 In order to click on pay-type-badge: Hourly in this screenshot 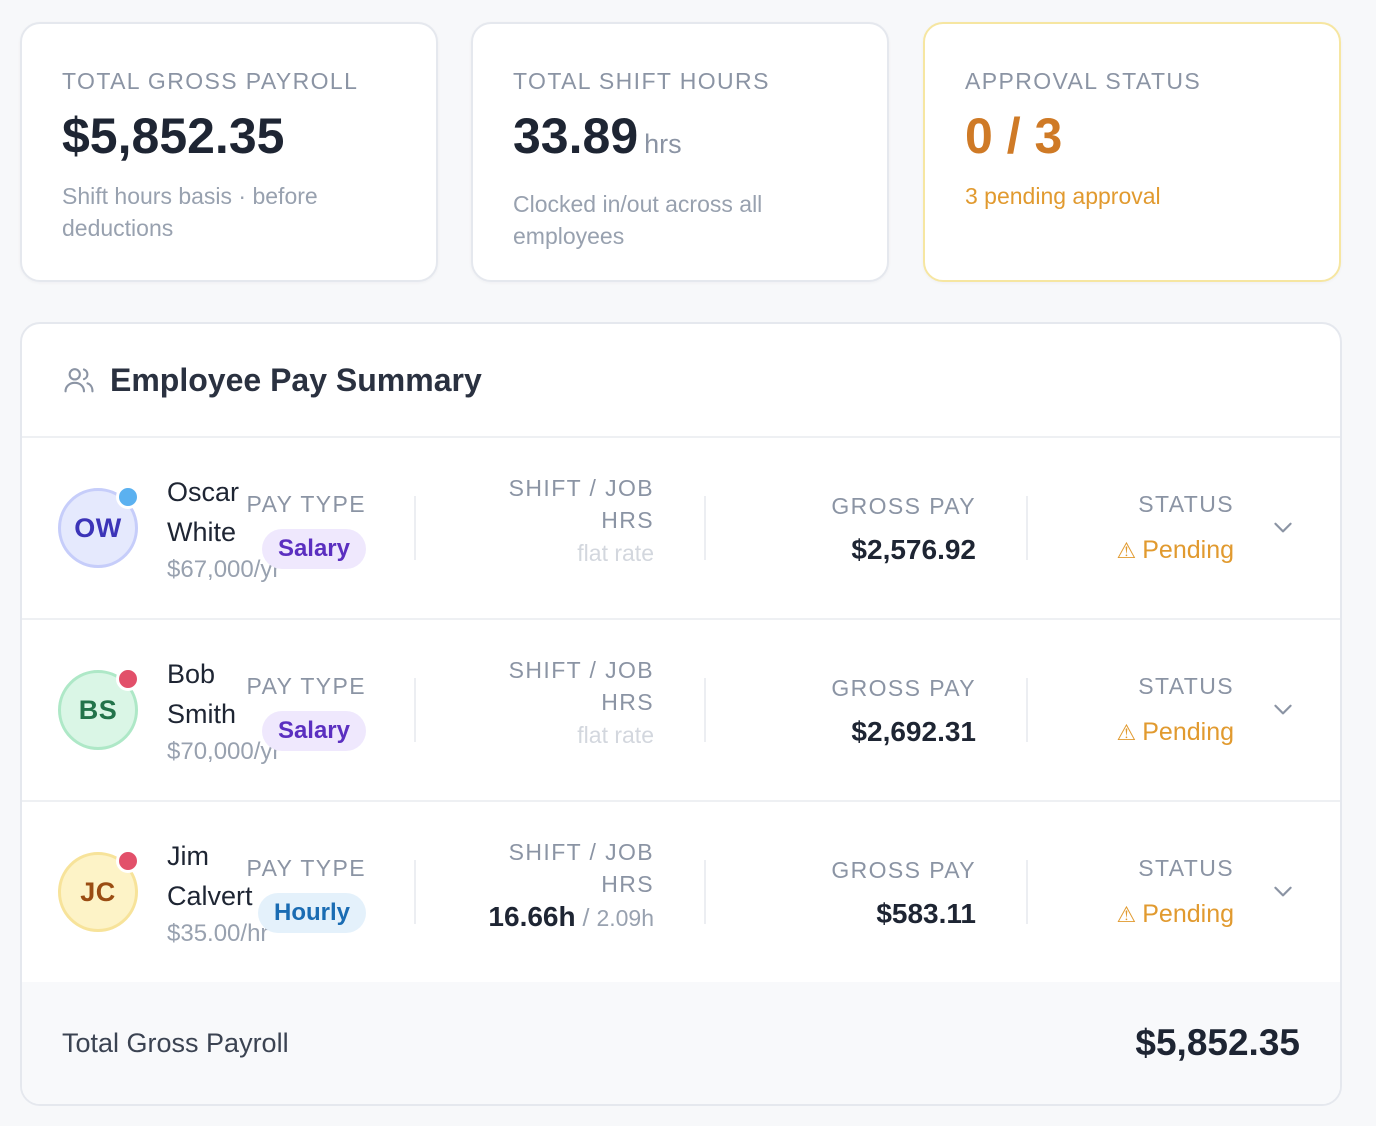, I will do `click(311, 913)`.